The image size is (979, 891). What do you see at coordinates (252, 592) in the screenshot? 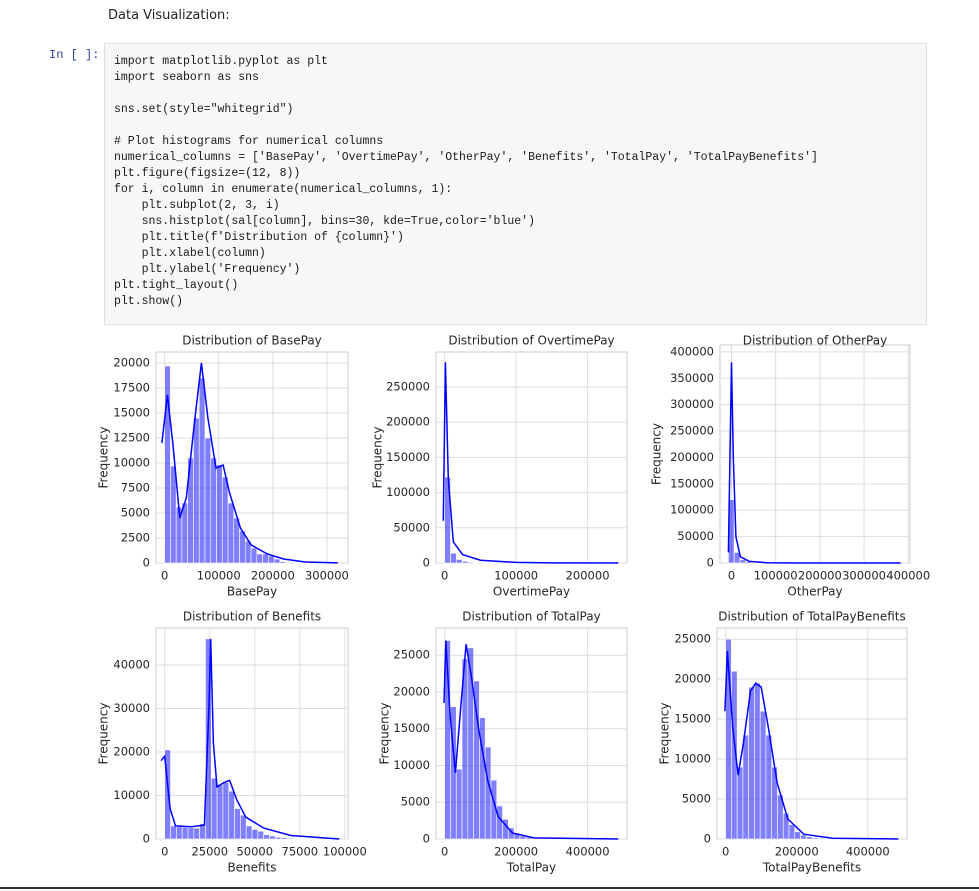
I see `x-axis-label: BasePay` at bounding box center [252, 592].